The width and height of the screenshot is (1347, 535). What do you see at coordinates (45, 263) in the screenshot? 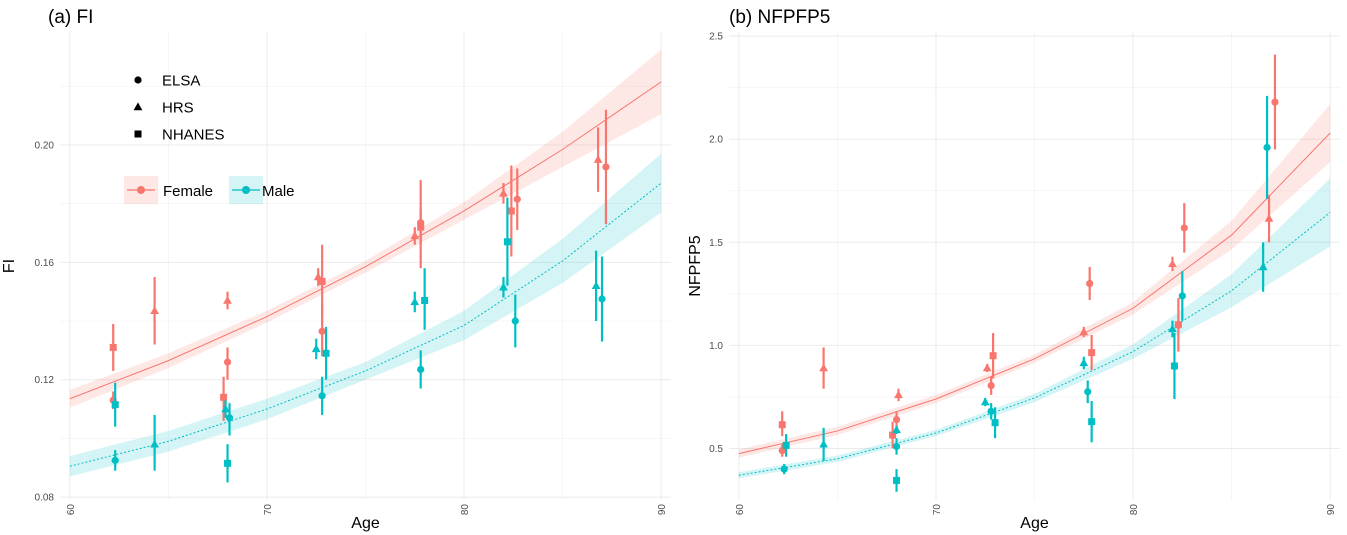
I see `y-tick-label: 0.16` at bounding box center [45, 263].